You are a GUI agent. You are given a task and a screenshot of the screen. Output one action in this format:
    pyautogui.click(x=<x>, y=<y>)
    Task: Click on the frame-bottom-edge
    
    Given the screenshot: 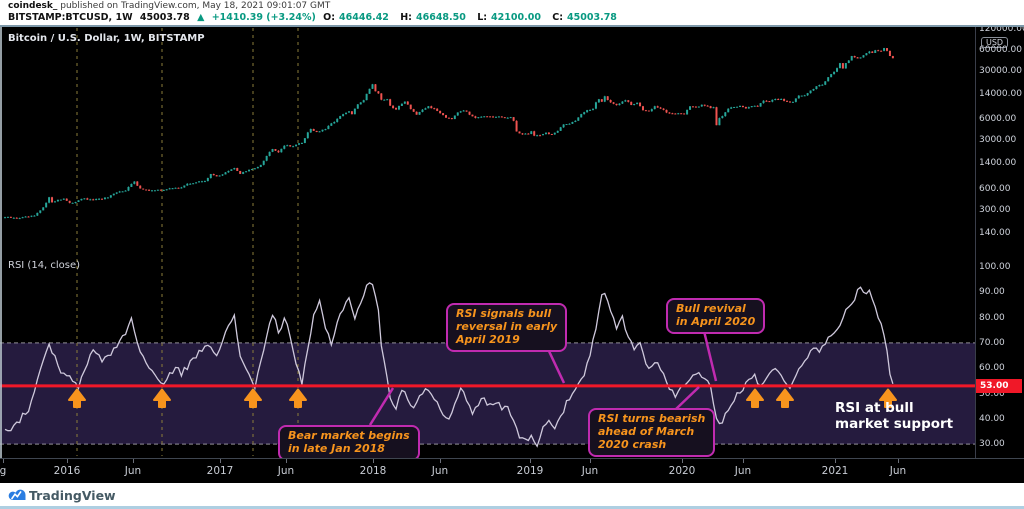 What is the action you would take?
    pyautogui.click(x=512, y=507)
    